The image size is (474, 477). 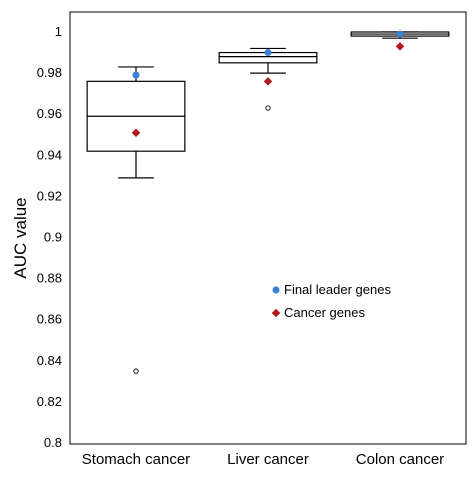 What do you see at coordinates (276, 290) in the screenshot?
I see `legend-marker-final-leader-genes` at bounding box center [276, 290].